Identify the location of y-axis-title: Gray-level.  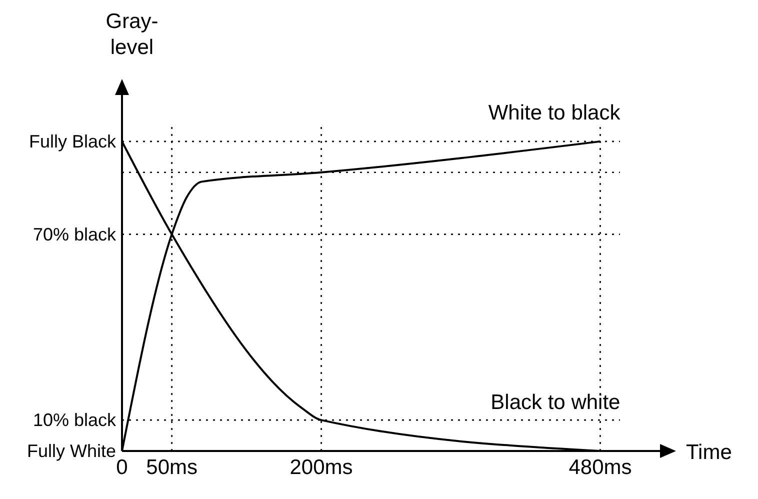
(132, 34).